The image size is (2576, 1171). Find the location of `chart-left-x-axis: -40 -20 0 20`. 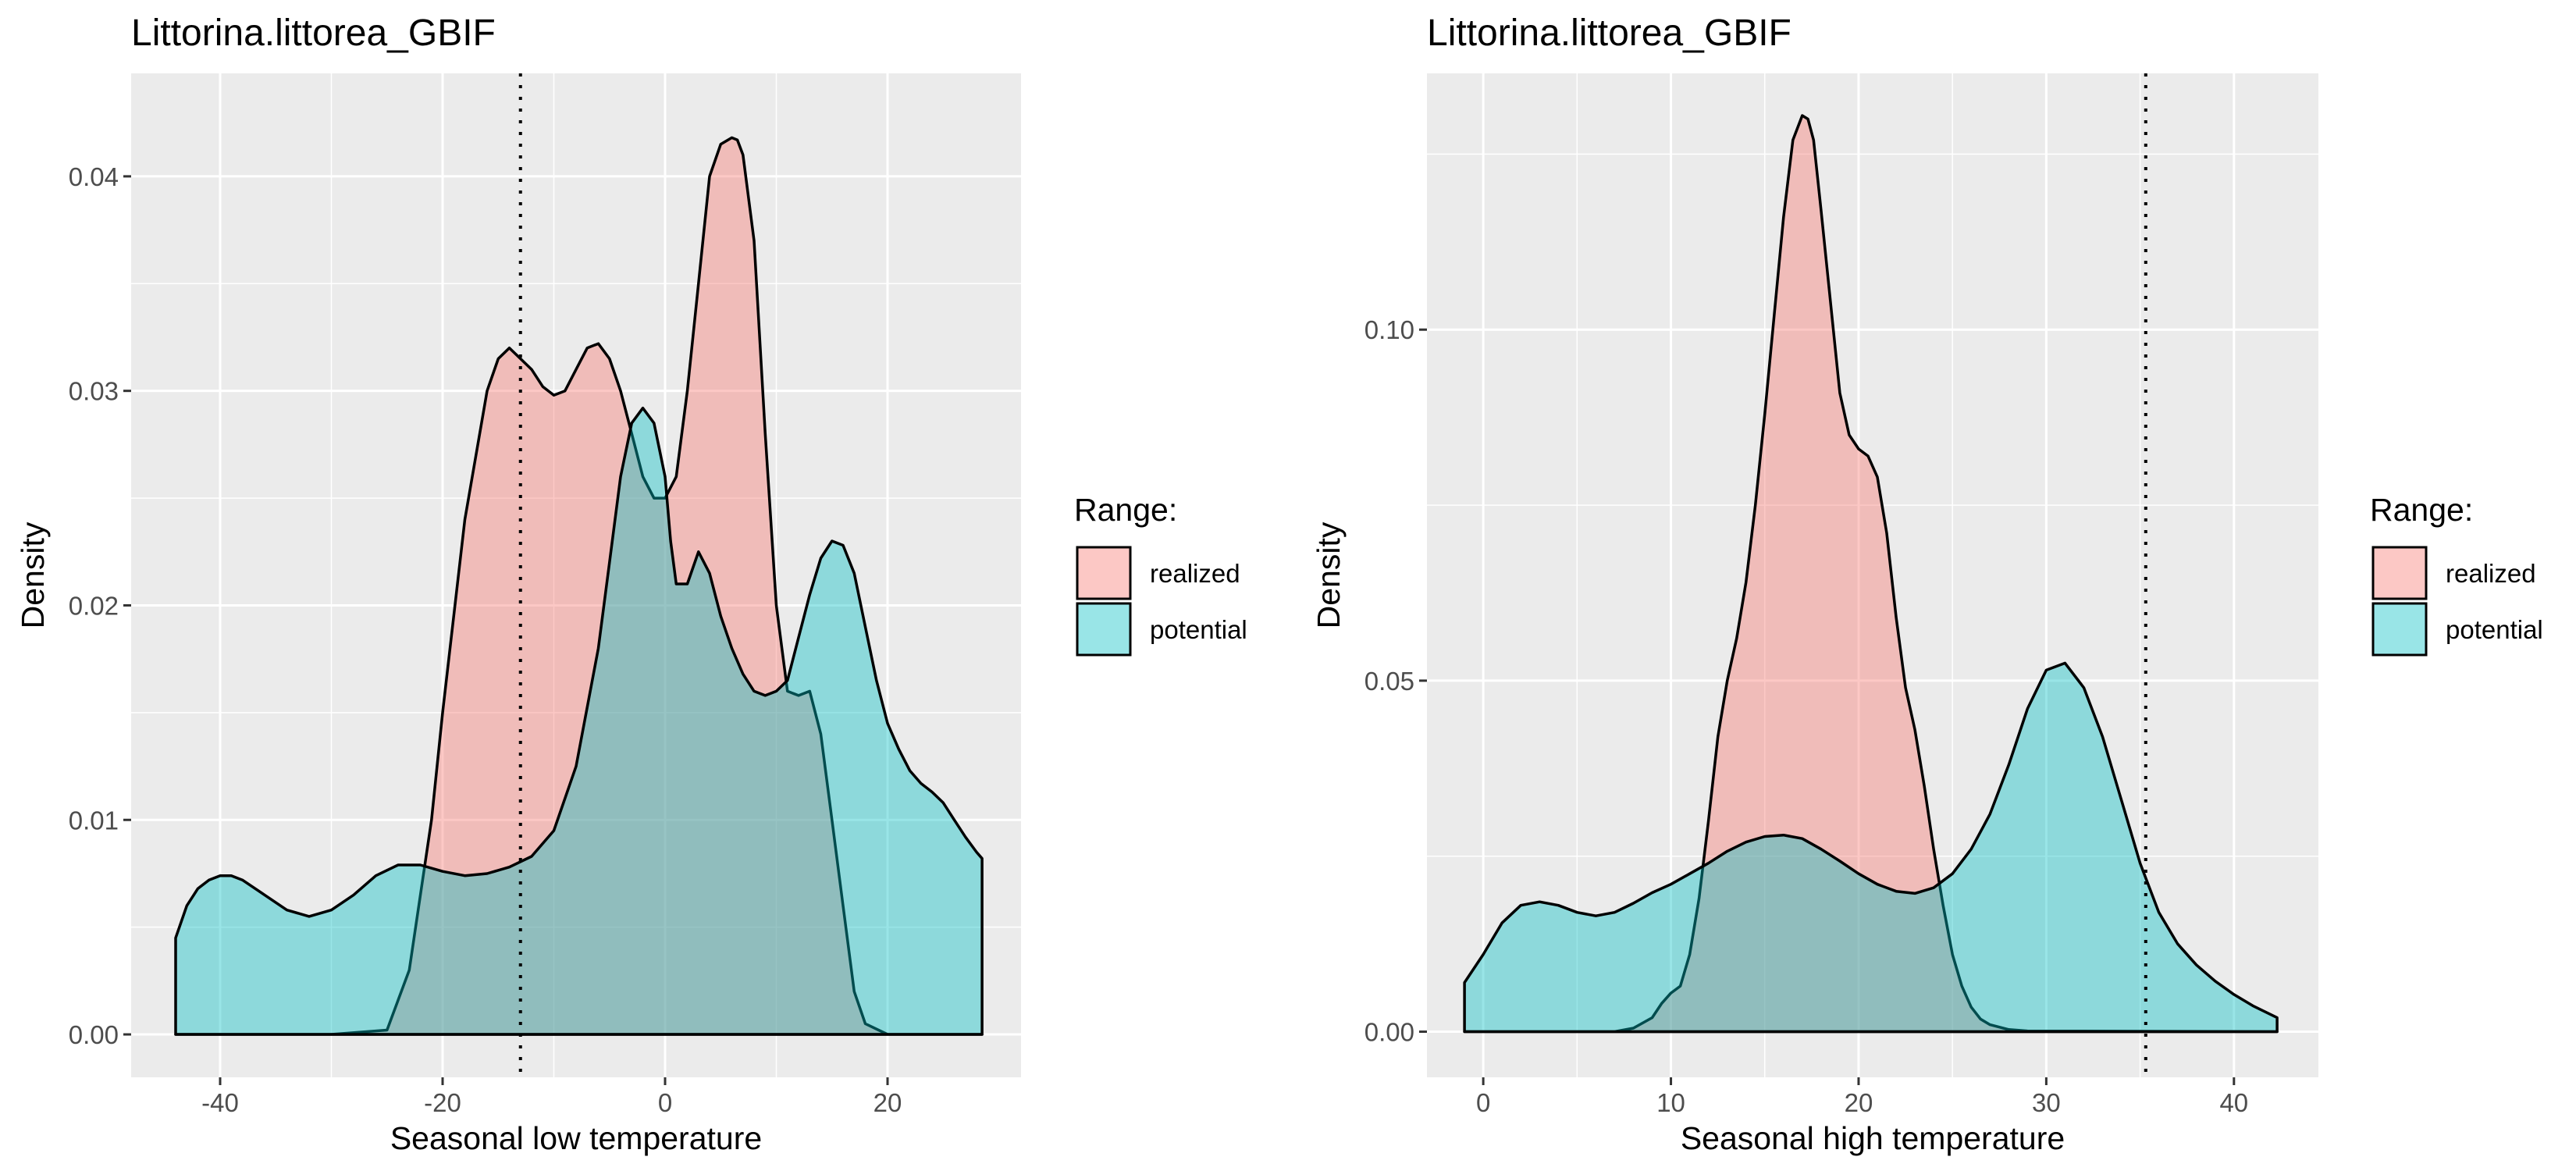

chart-left-x-axis: -40 -20 0 20 is located at coordinates (551, 1097).